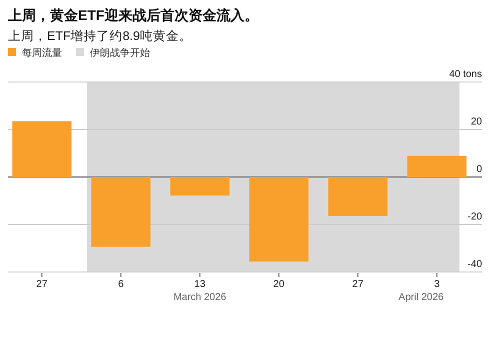 Image resolution: width=500 pixels, height=338 pixels. Describe the element at coordinates (475, 217) in the screenshot. I see `y-tick-label: -20` at that location.